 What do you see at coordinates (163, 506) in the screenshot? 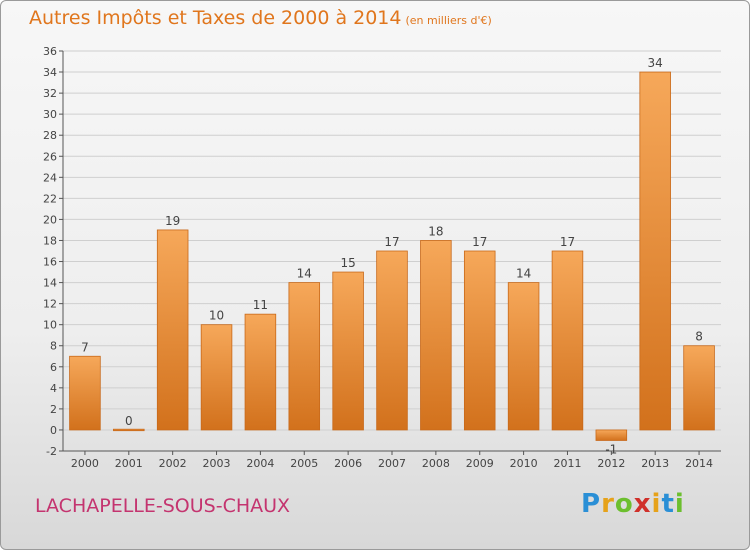
I see `commune-name: LACHAPELLE-SOUS-CHAUX` at bounding box center [163, 506].